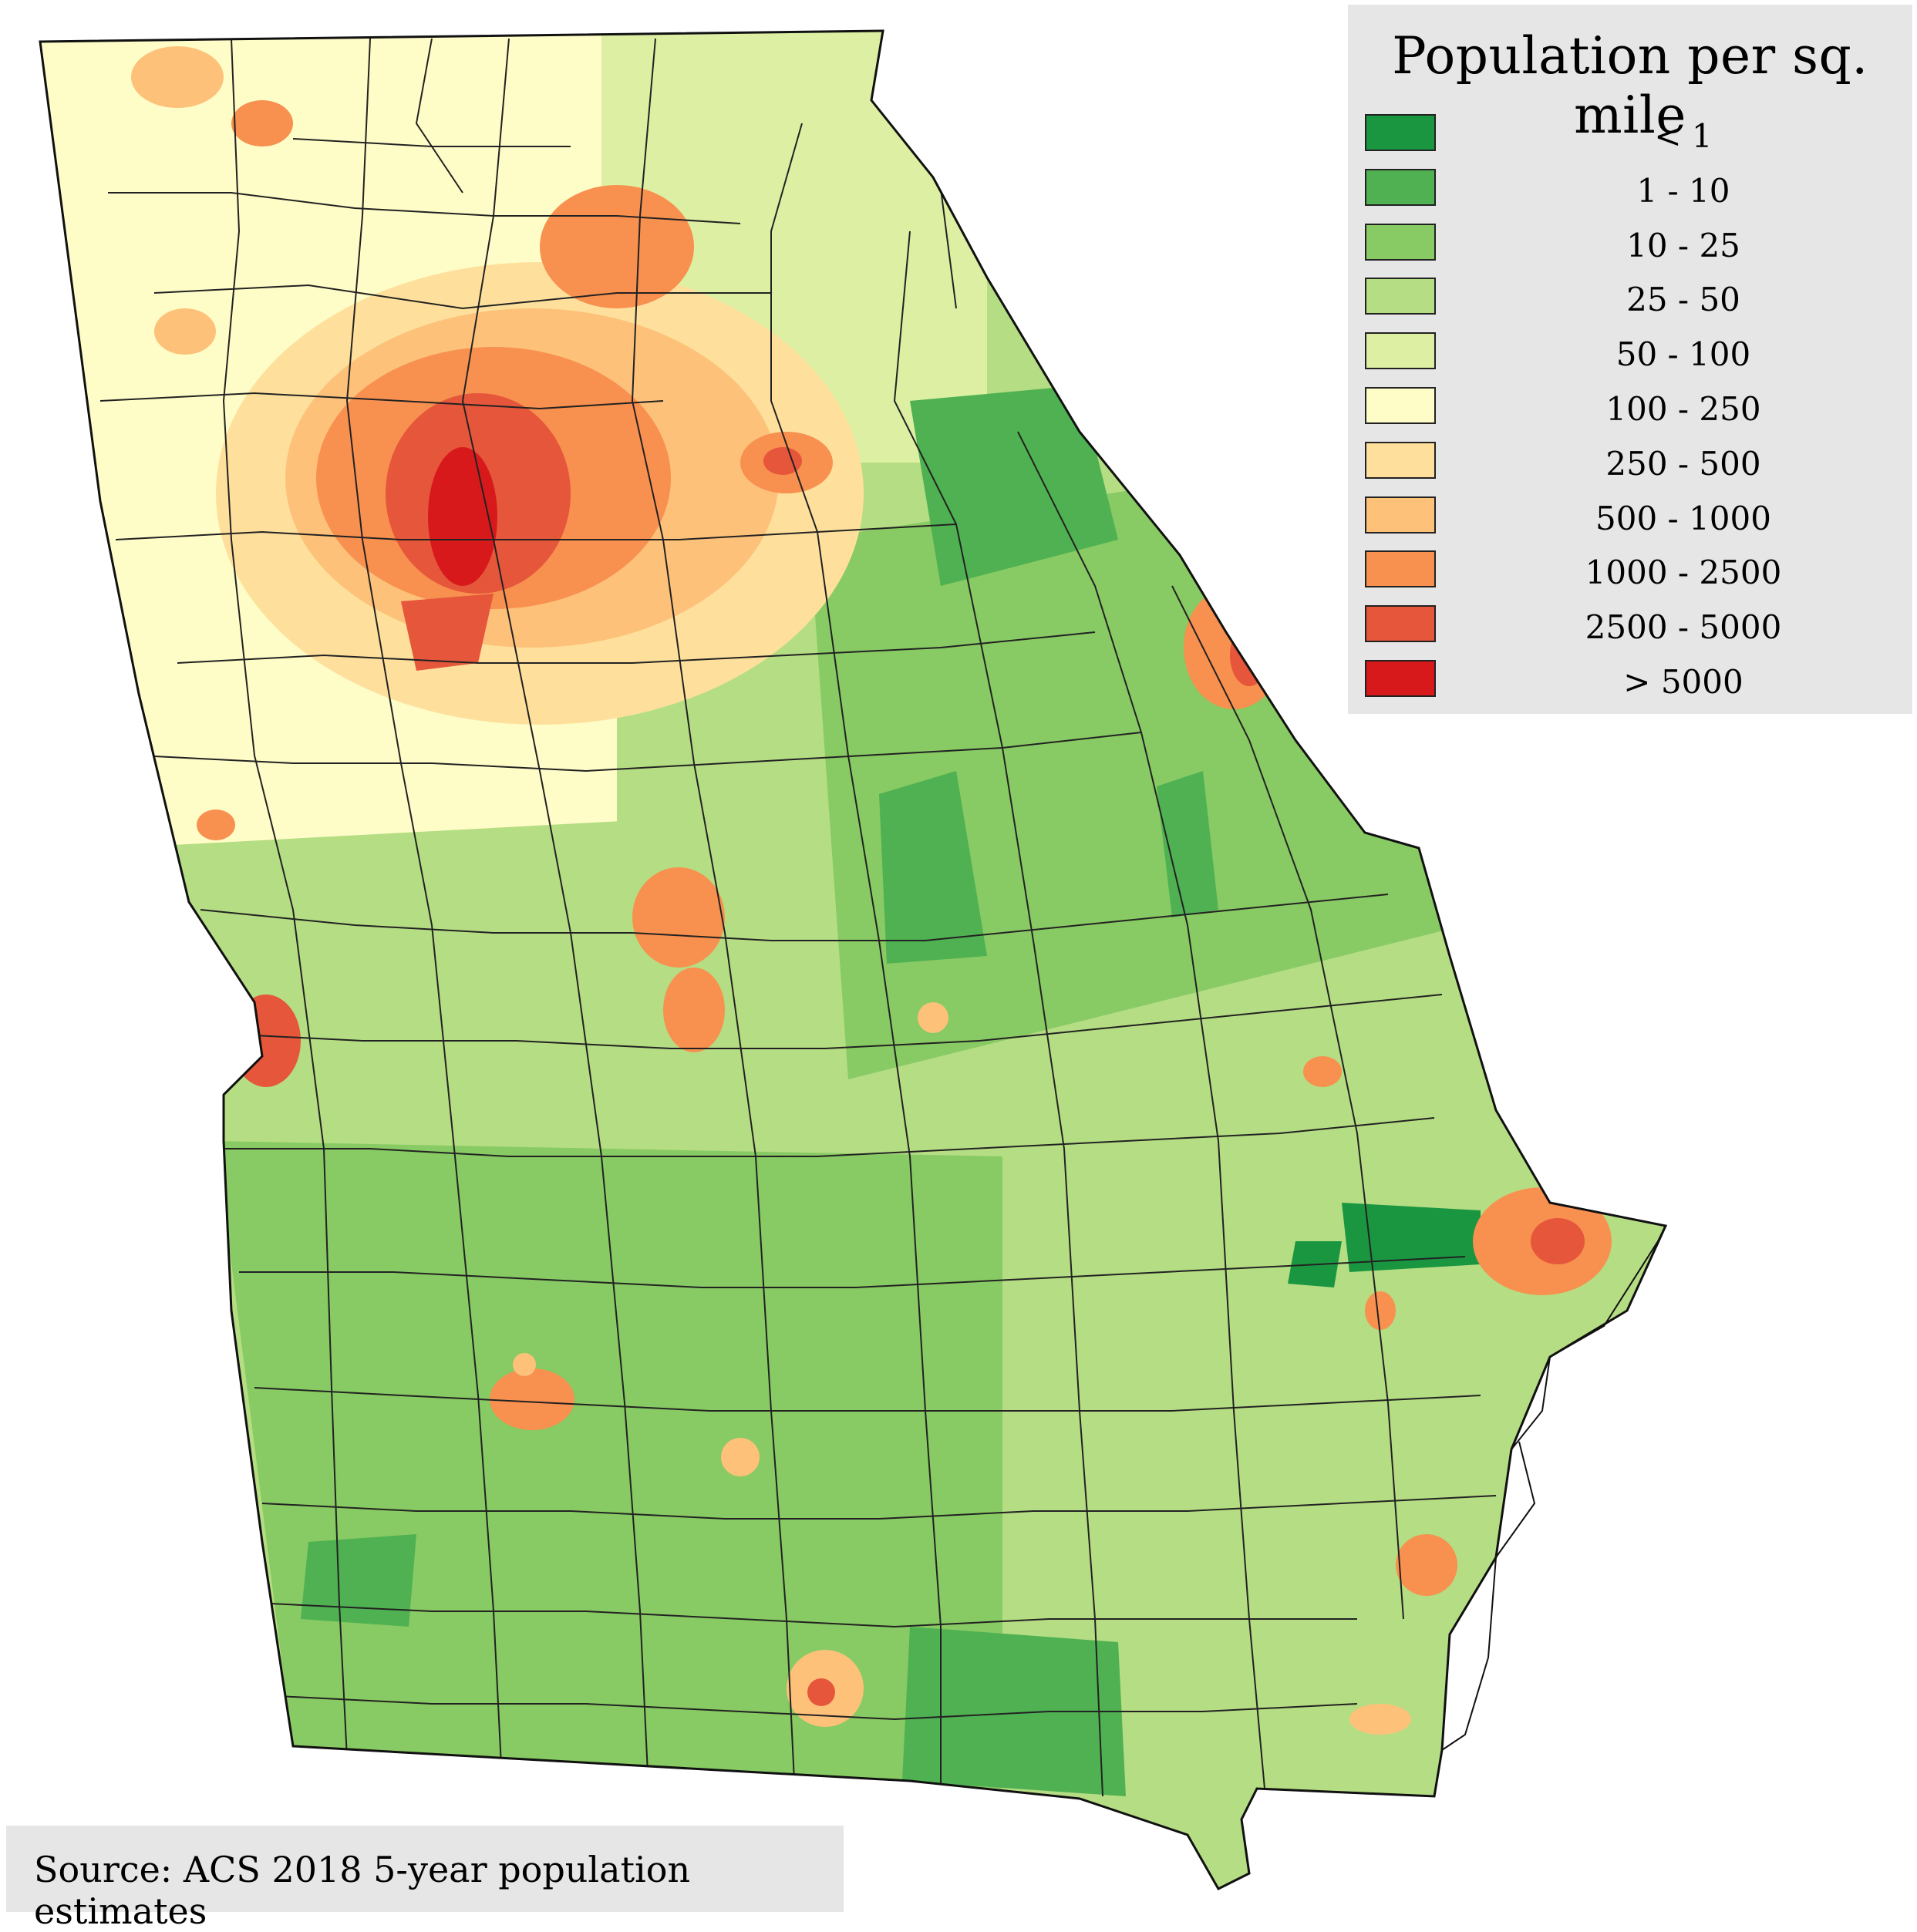  I want to click on savannah-core, so click(1558, 1241).